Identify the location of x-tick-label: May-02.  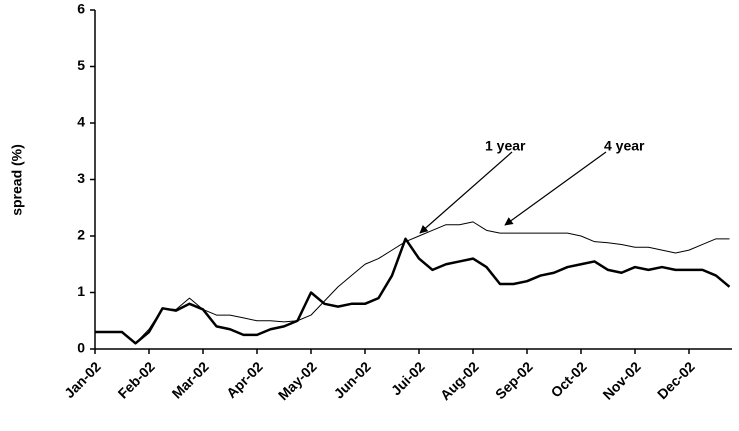
(297, 380).